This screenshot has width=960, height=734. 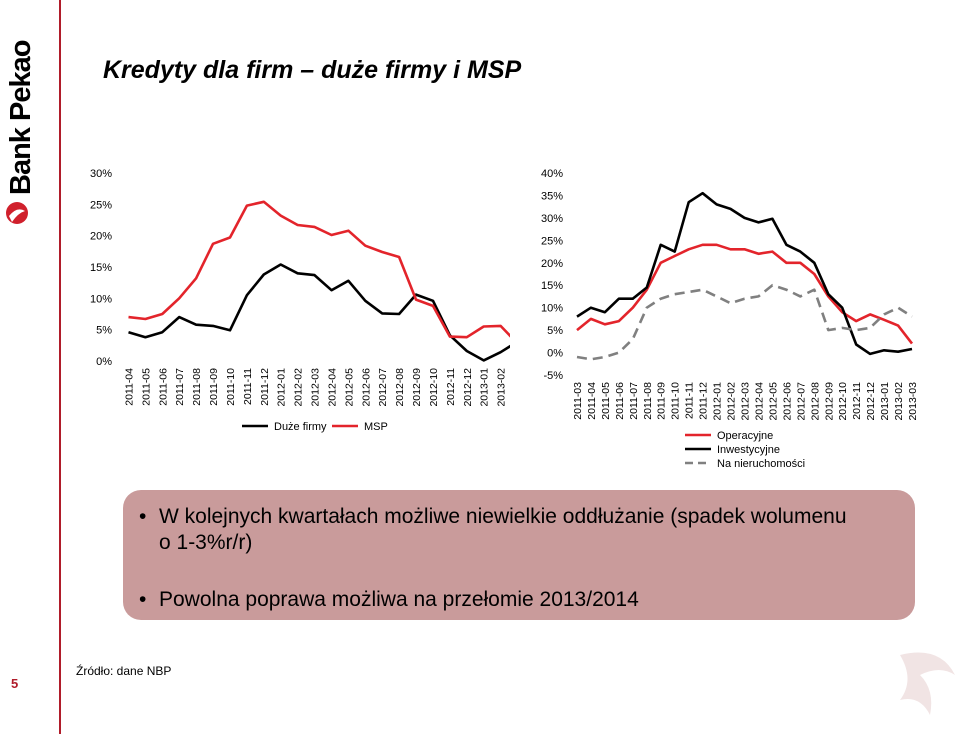 What do you see at coordinates (553, 376) in the screenshot?
I see `y-tick-label: -5%` at bounding box center [553, 376].